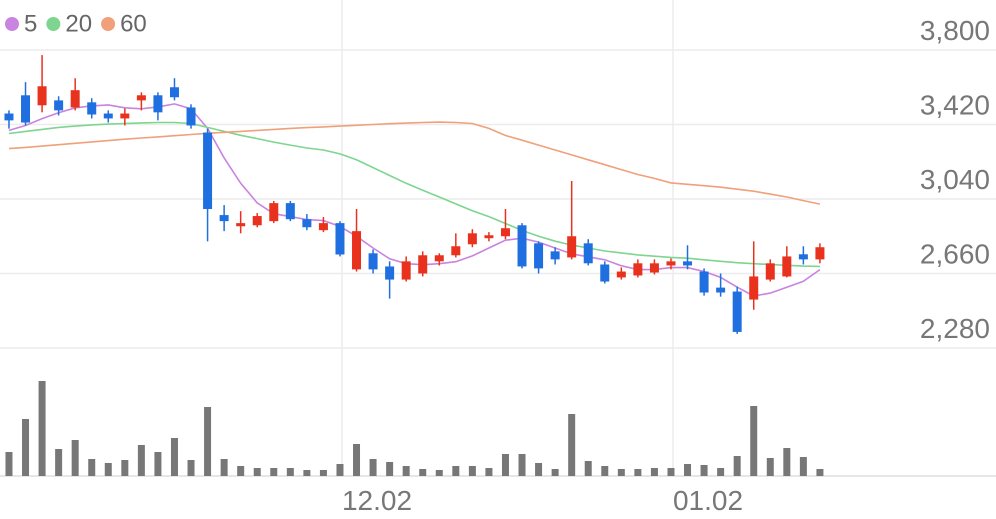  I want to click on y-tick-label: 2,660, so click(955, 254).